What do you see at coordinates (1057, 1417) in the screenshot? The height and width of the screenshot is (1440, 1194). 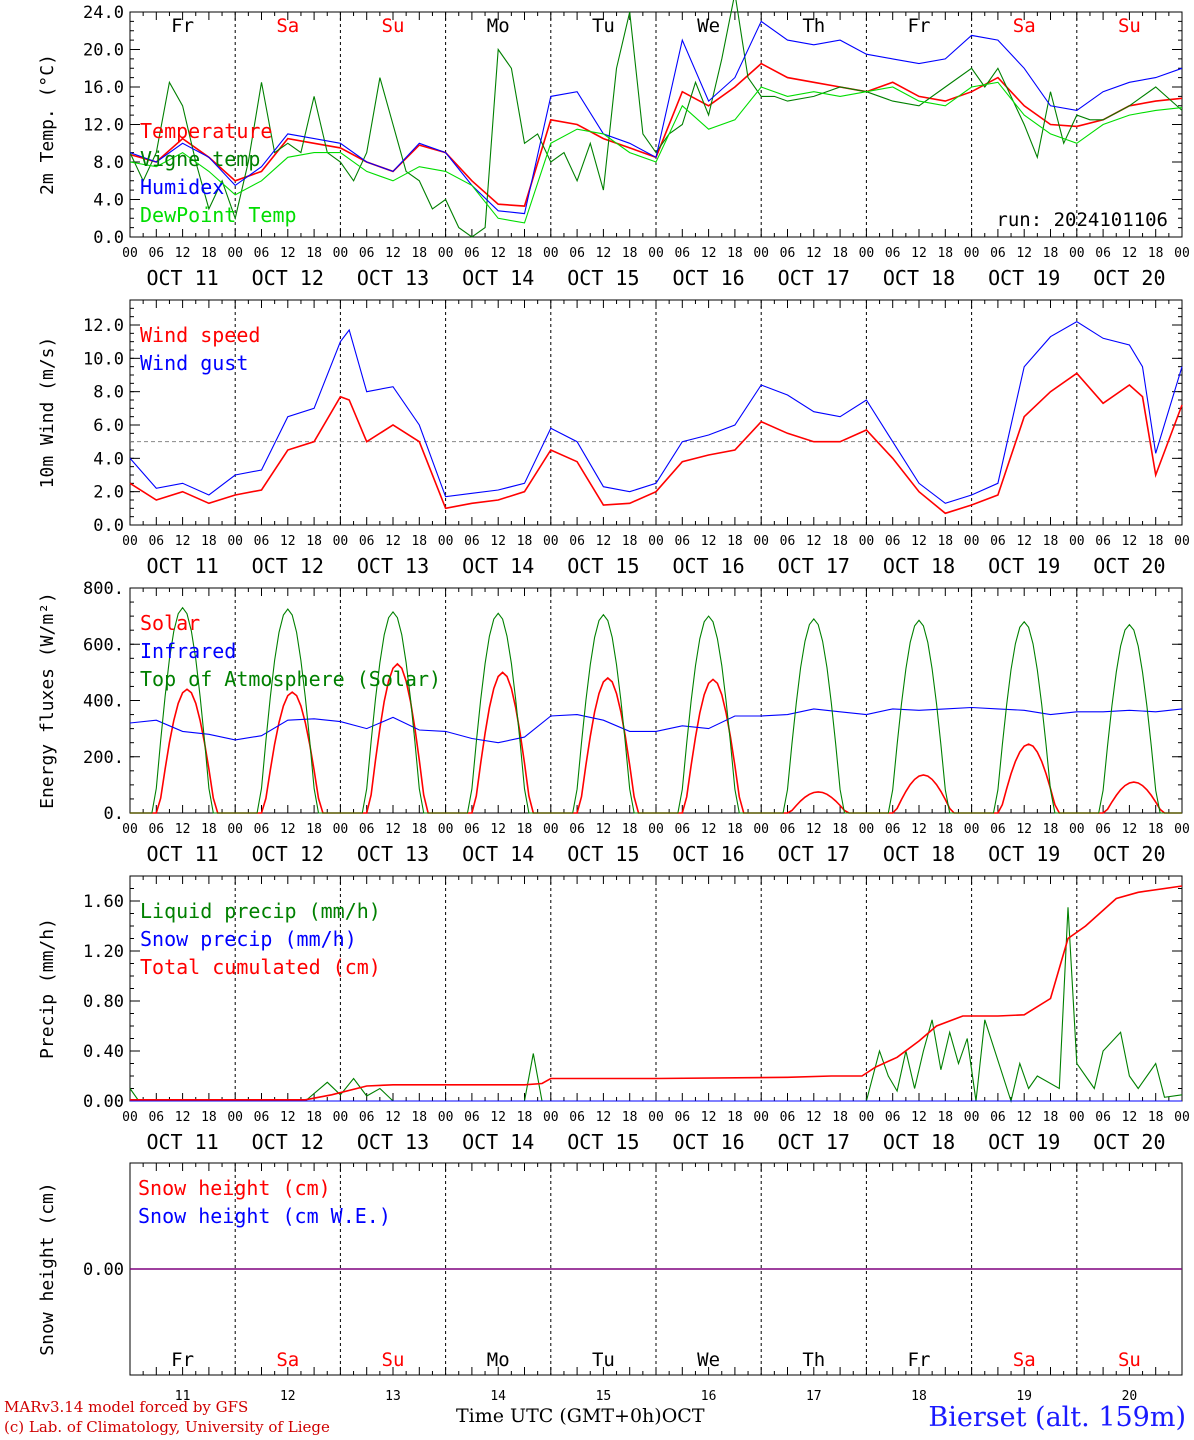 I see `station-label: Bierset (alt. 159m)` at bounding box center [1057, 1417].